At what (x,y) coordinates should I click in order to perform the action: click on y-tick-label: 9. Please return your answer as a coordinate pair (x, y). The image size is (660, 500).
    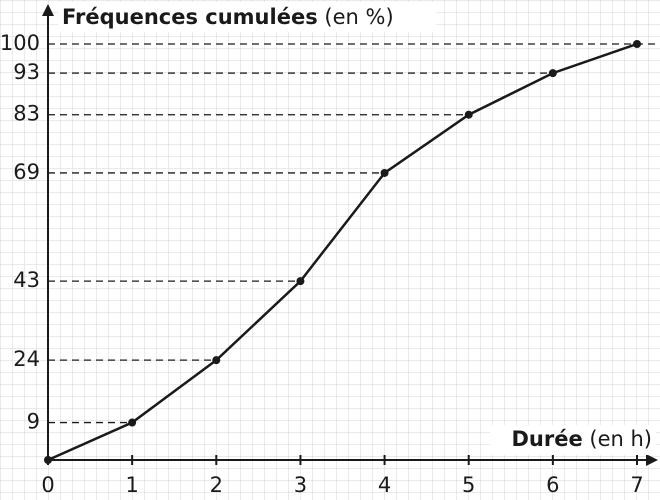
    Looking at the image, I should click on (33, 422).